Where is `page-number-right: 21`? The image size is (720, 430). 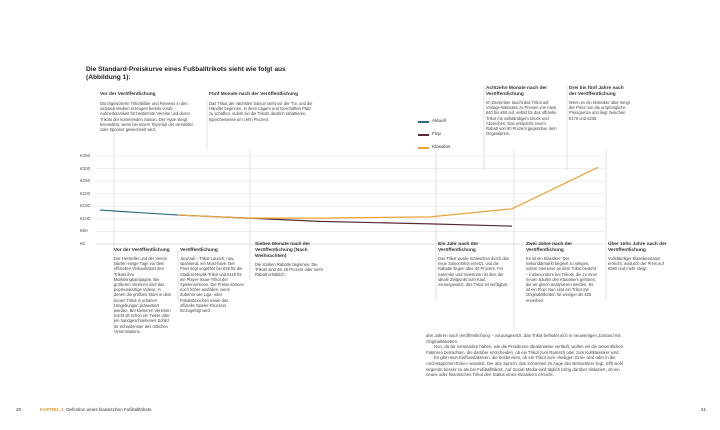 page-number-right: 21 is located at coordinates (703, 409).